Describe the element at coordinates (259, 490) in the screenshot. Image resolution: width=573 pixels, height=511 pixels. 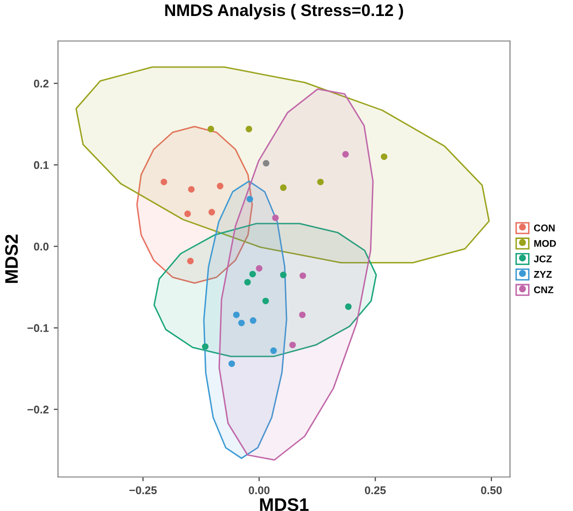
I see `x-tick-label: 0.00` at that location.